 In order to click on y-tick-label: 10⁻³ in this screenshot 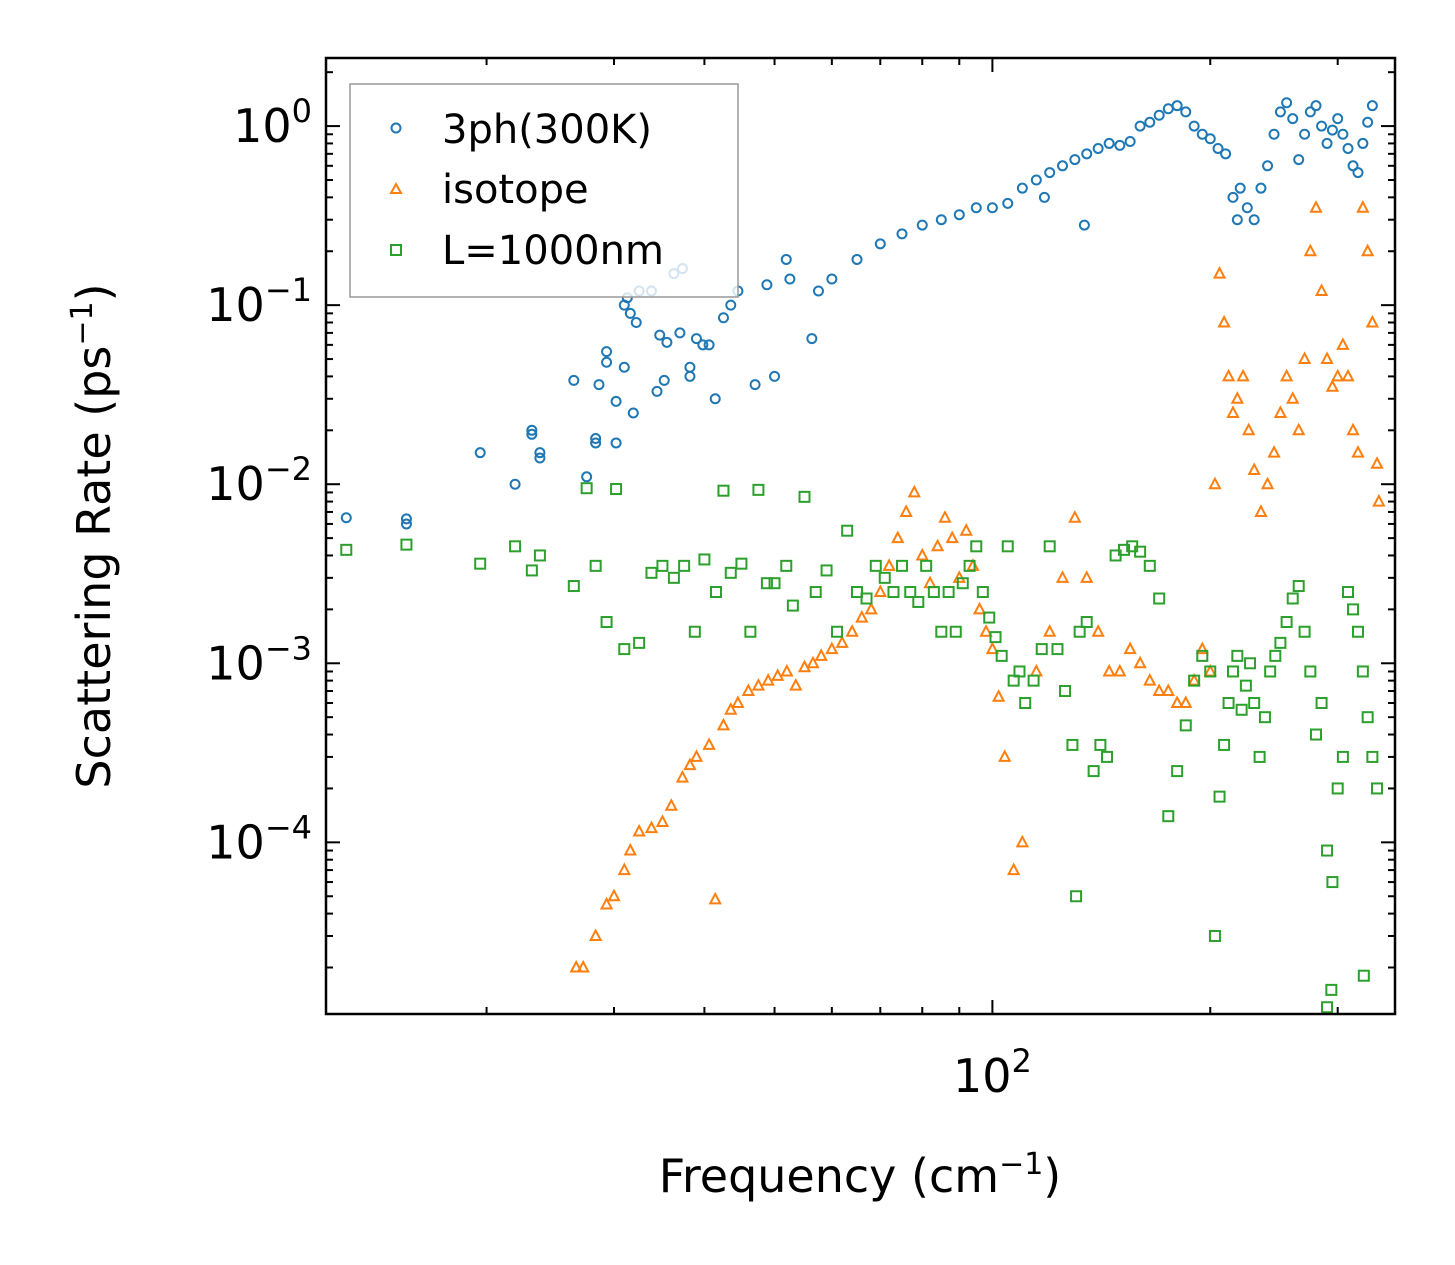, I will do `click(259, 659)`.